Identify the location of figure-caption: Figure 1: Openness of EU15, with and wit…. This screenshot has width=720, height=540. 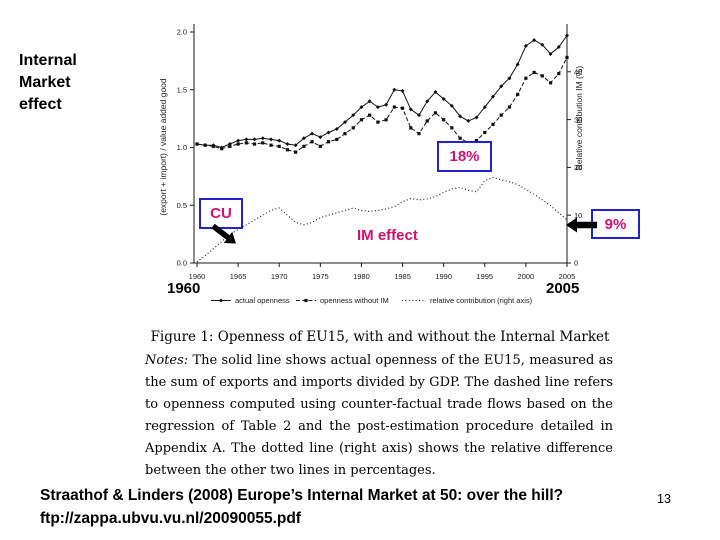
(380, 337).